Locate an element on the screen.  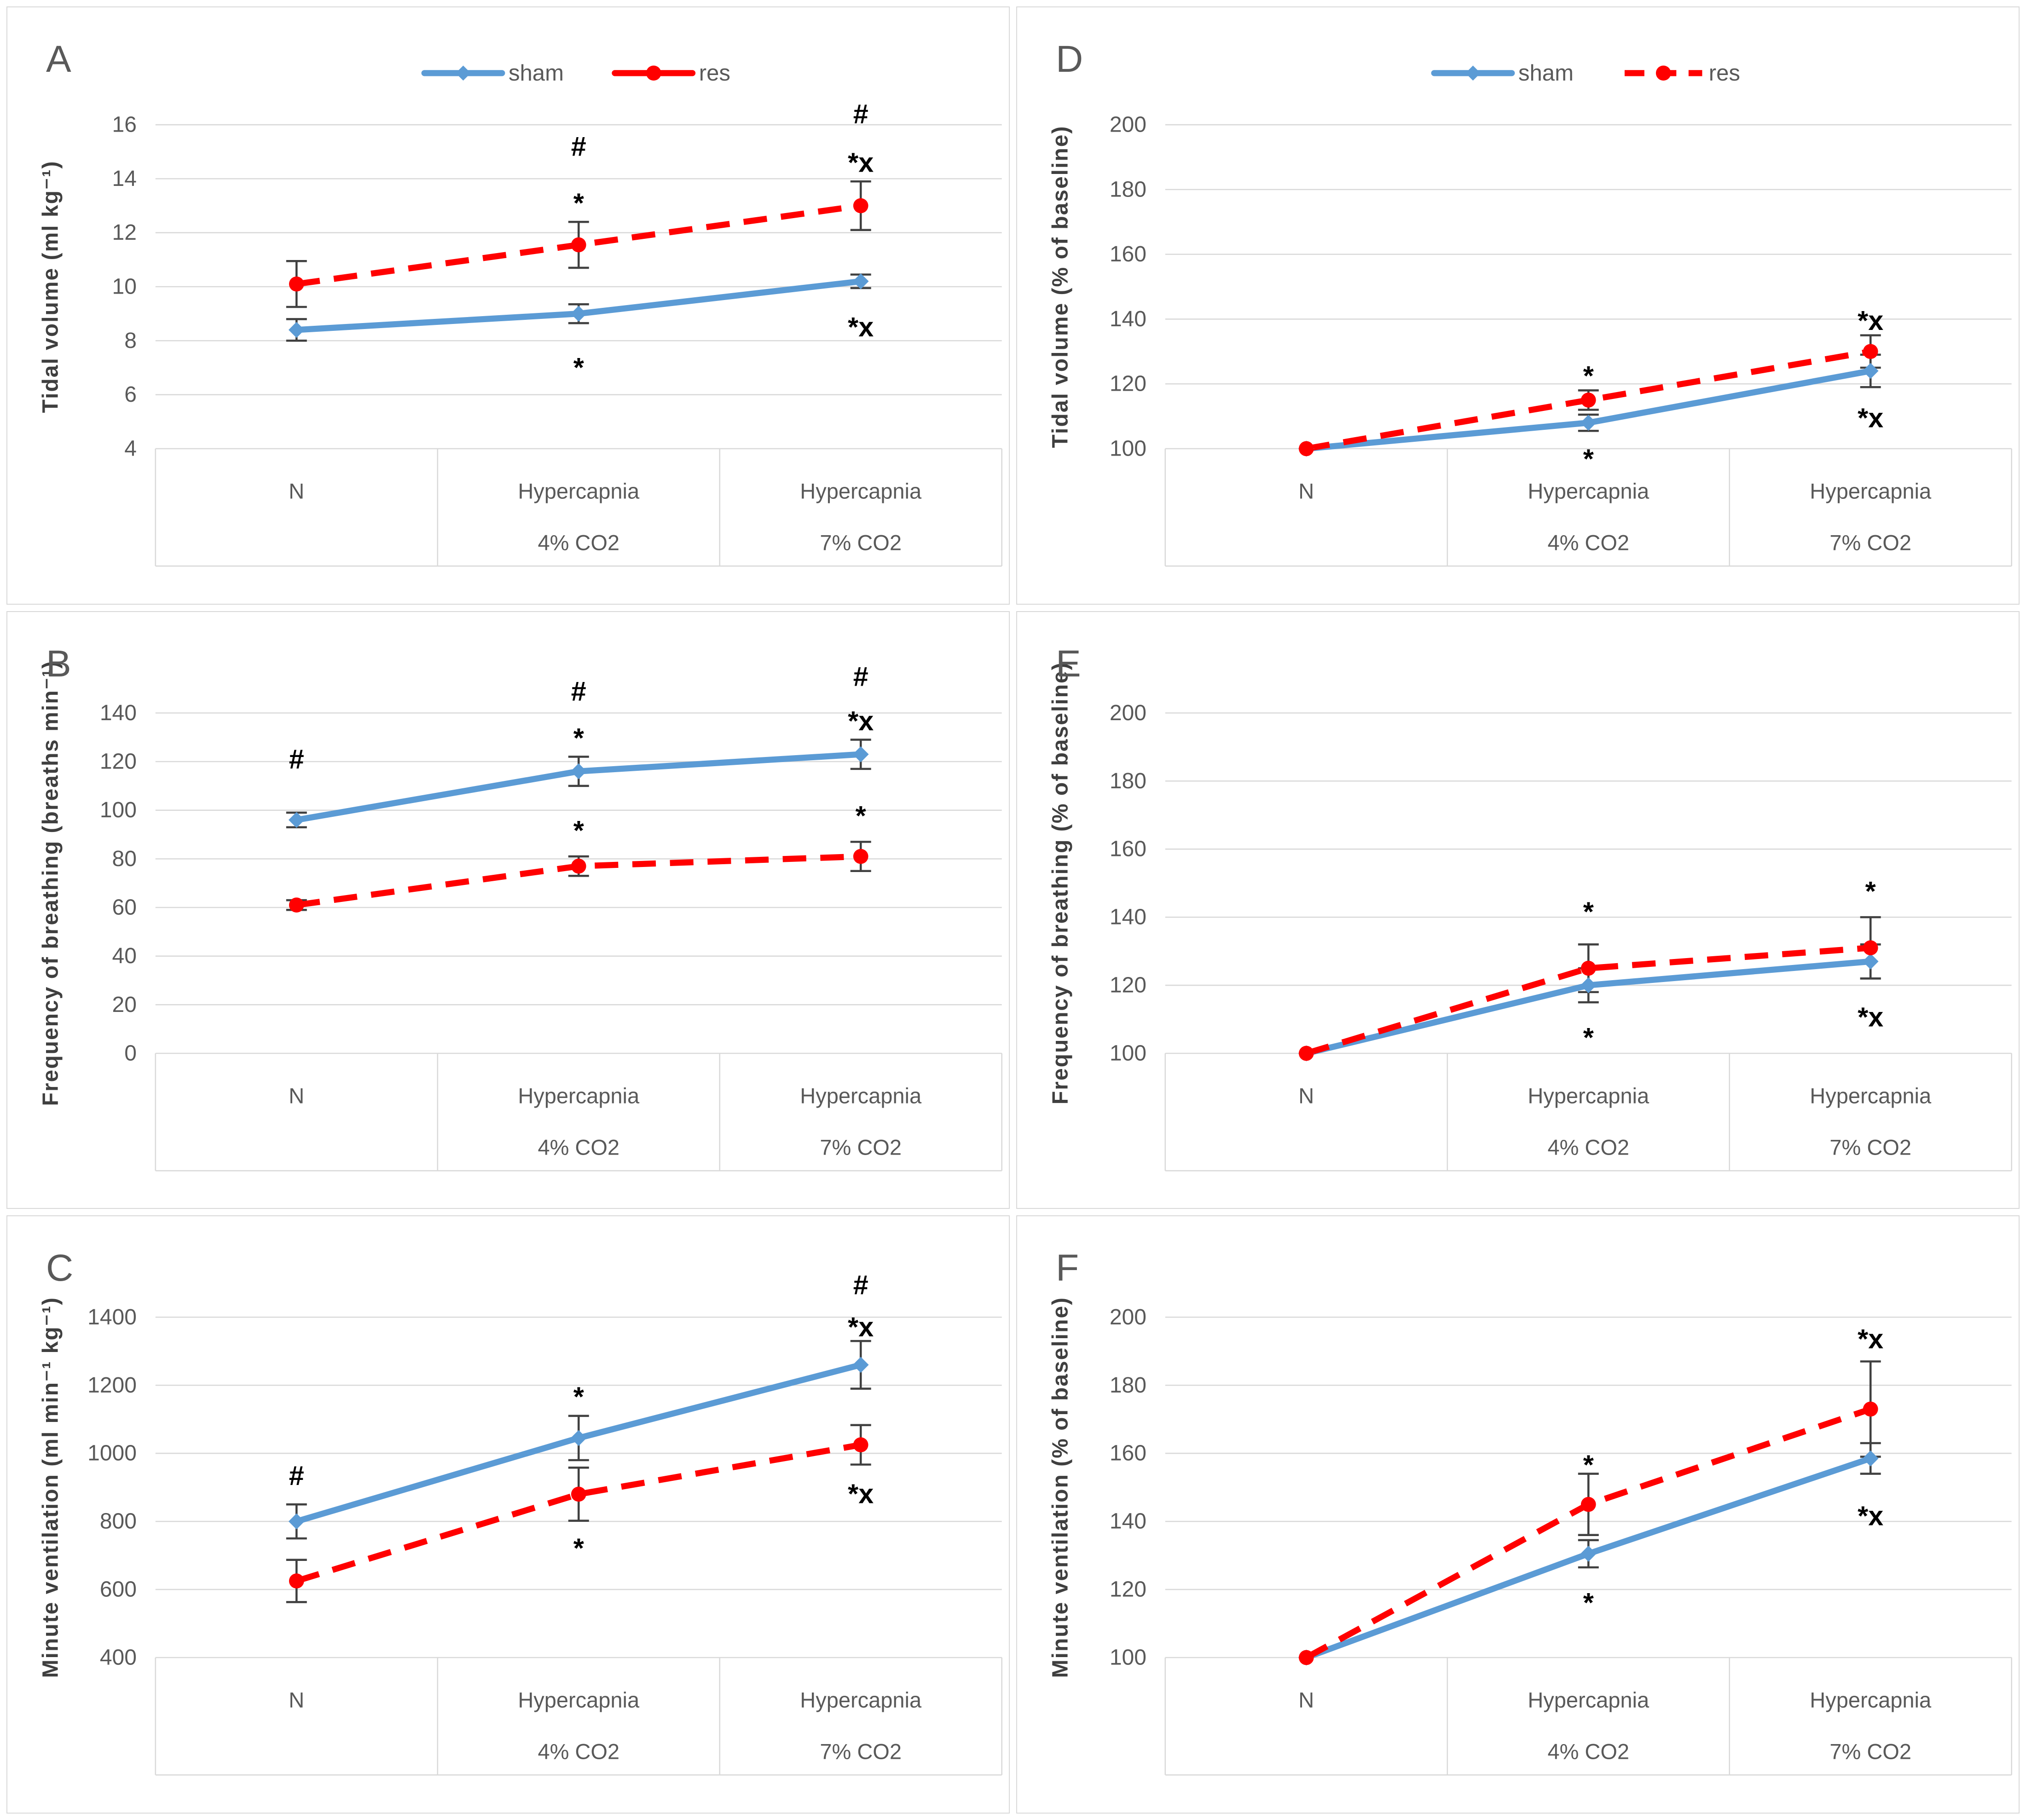
y-tick-label: 400 is located at coordinates (118, 1658).